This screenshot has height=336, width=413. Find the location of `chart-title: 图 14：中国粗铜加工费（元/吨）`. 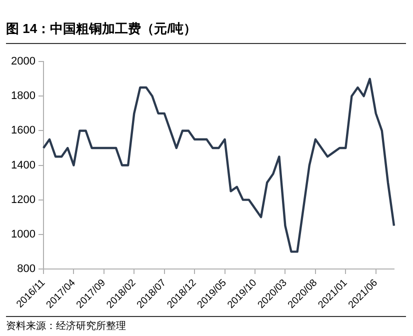

chart-title: 图 14：中国粗铜加工费（元/吨） is located at coordinates (206, 32).